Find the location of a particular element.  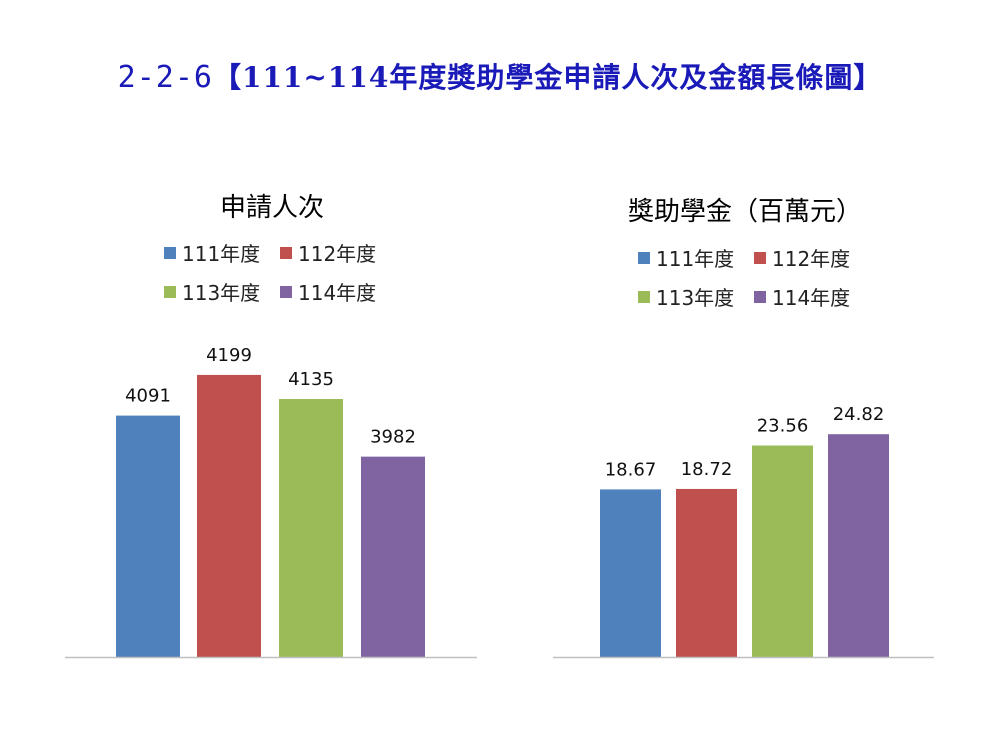

chart-amount-title: 獎助學金（百萬元） is located at coordinates (745, 212).